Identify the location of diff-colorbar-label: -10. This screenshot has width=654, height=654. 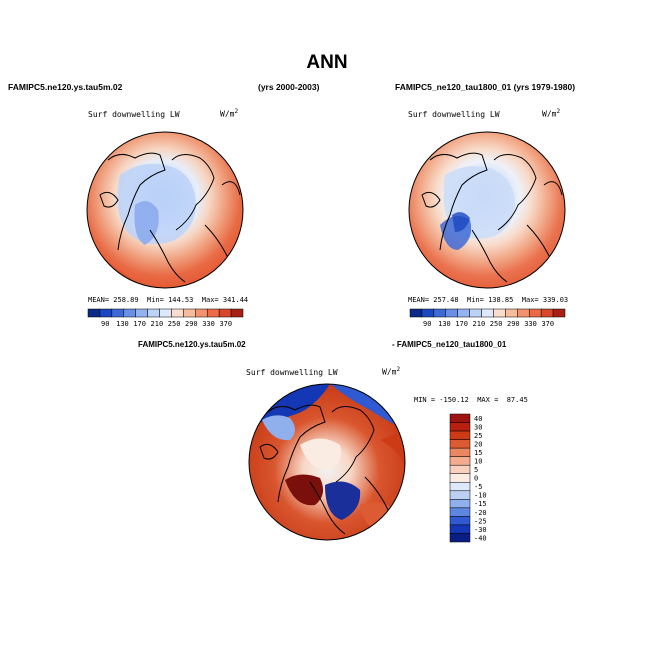
(480, 496).